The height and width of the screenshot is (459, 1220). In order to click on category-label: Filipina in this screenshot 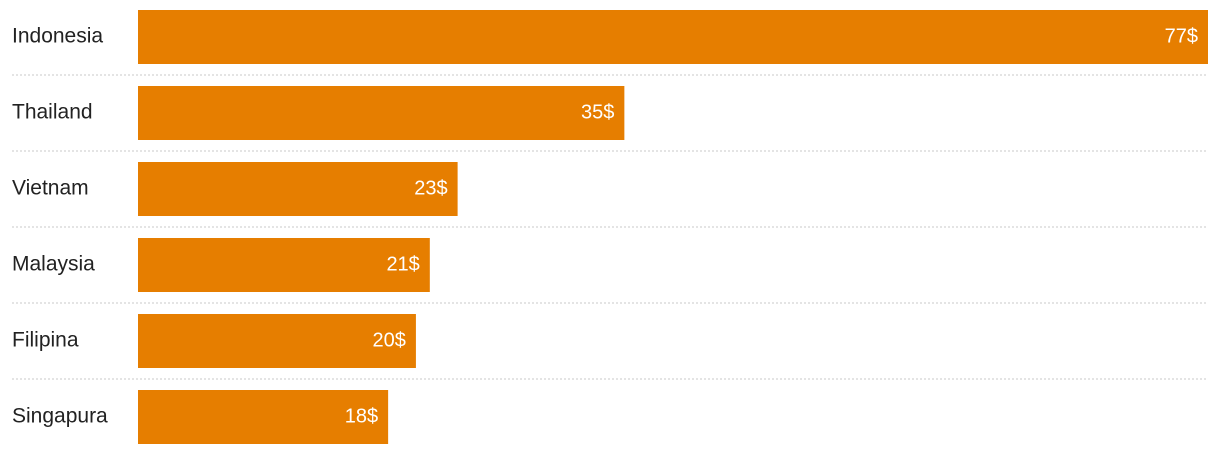, I will do `click(45, 340)`.